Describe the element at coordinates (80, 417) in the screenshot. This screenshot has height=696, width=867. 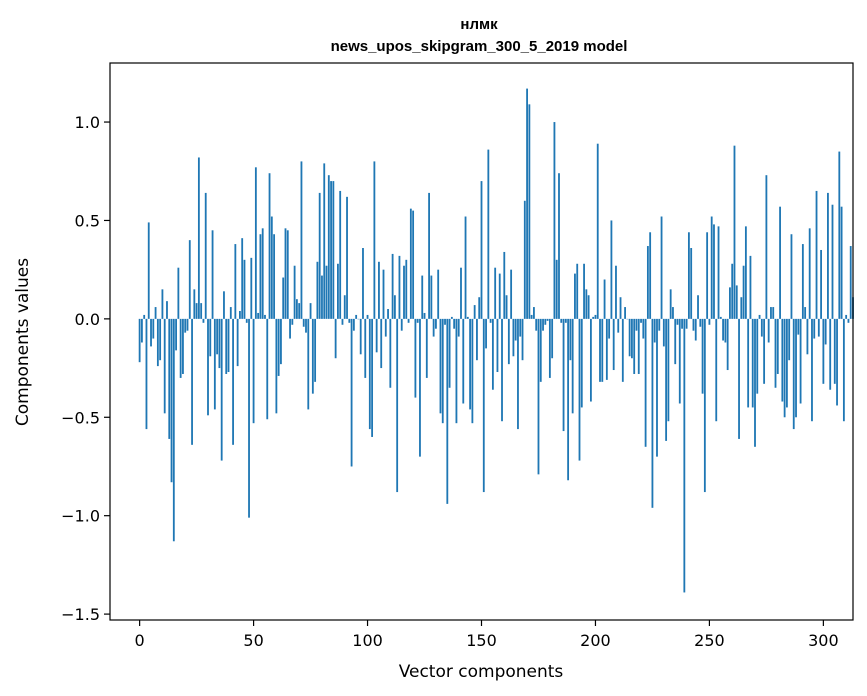
I see `y-tick-label: −0.5` at that location.